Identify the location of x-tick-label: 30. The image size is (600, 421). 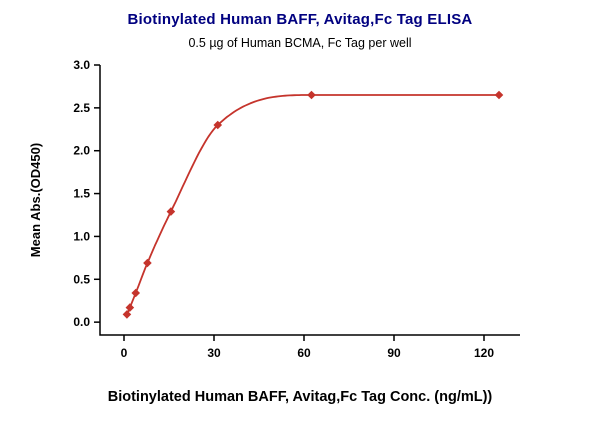
(214, 353).